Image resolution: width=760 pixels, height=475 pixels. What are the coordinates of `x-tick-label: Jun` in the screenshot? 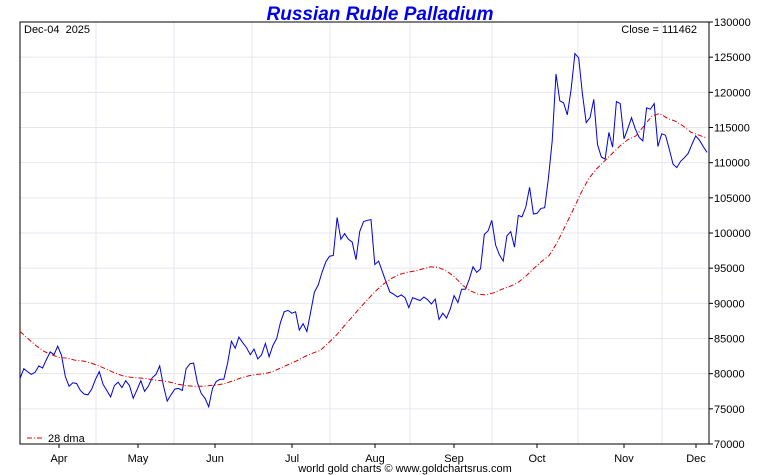 It's located at (215, 459).